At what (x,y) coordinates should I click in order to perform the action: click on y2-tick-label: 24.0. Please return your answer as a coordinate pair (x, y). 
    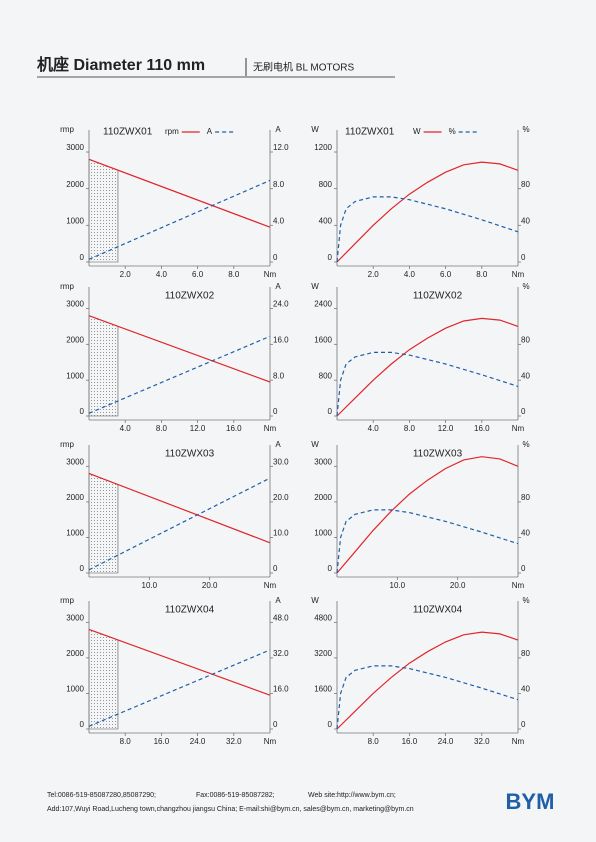
    Looking at the image, I should click on (281, 304).